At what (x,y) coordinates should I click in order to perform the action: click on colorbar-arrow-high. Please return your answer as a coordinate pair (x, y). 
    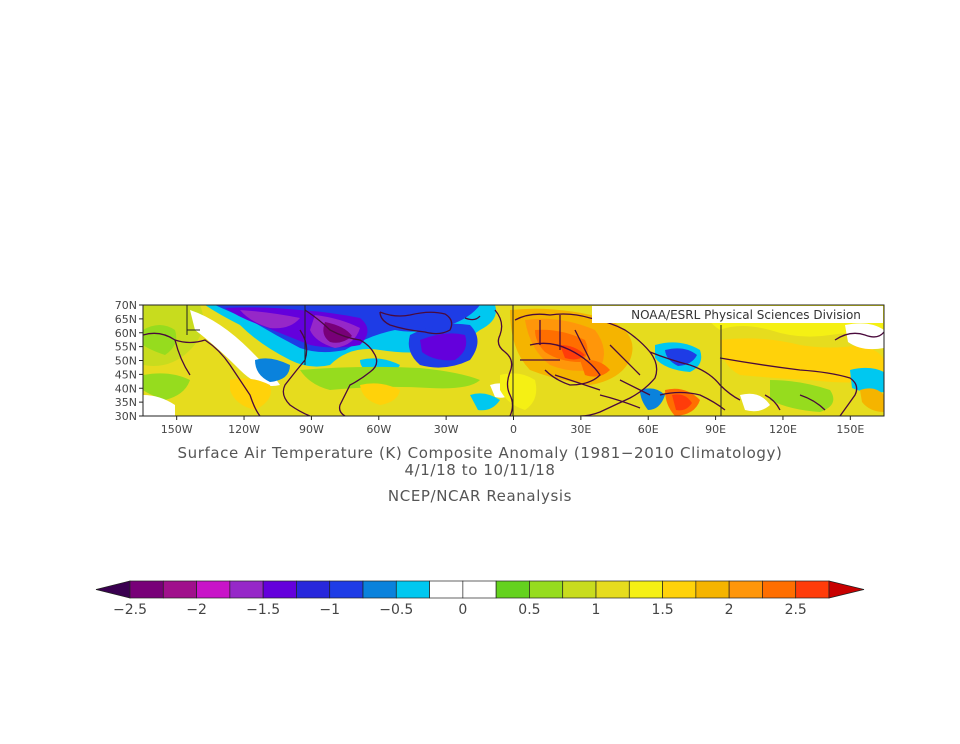
    Looking at the image, I should click on (846, 589).